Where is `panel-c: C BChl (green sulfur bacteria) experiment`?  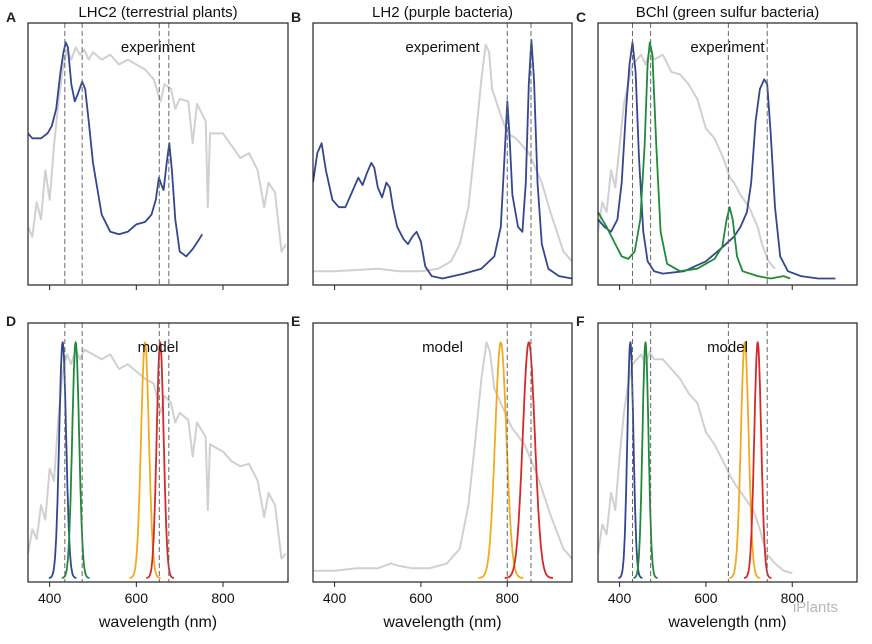
panel-c: C BChl (green sulfur bacteria) experiment is located at coordinates (717, 147).